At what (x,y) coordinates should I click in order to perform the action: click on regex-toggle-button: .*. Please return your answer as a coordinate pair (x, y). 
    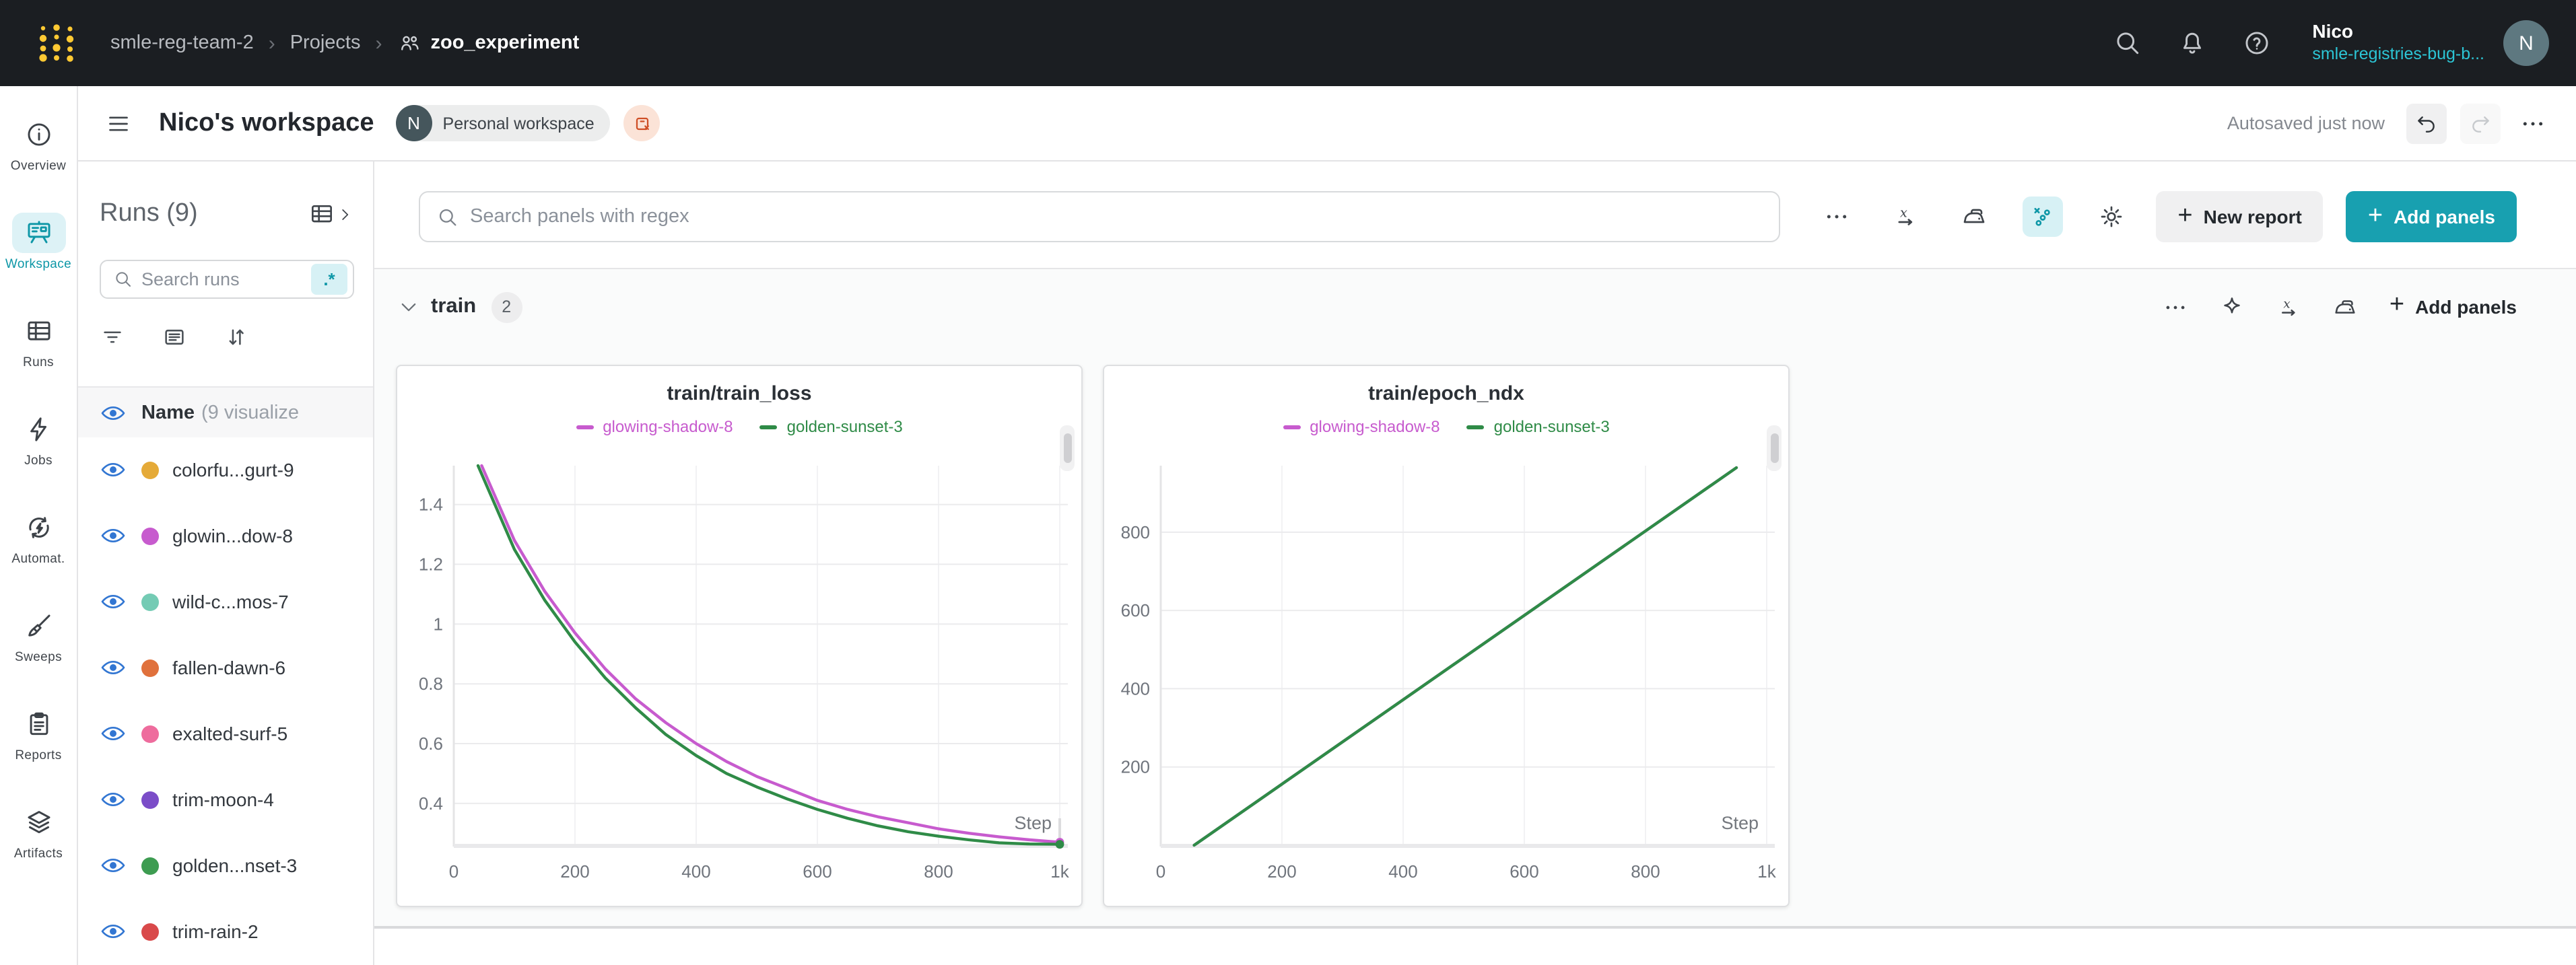
    Looking at the image, I should click on (329, 279).